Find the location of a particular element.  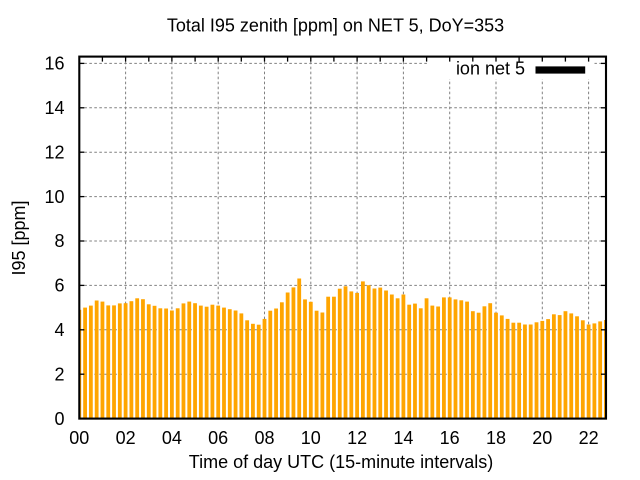

svg-text:Time of day UTC (15-minute int: Time of day UTC (15-minute intervals) is located at coordinates (341, 462).